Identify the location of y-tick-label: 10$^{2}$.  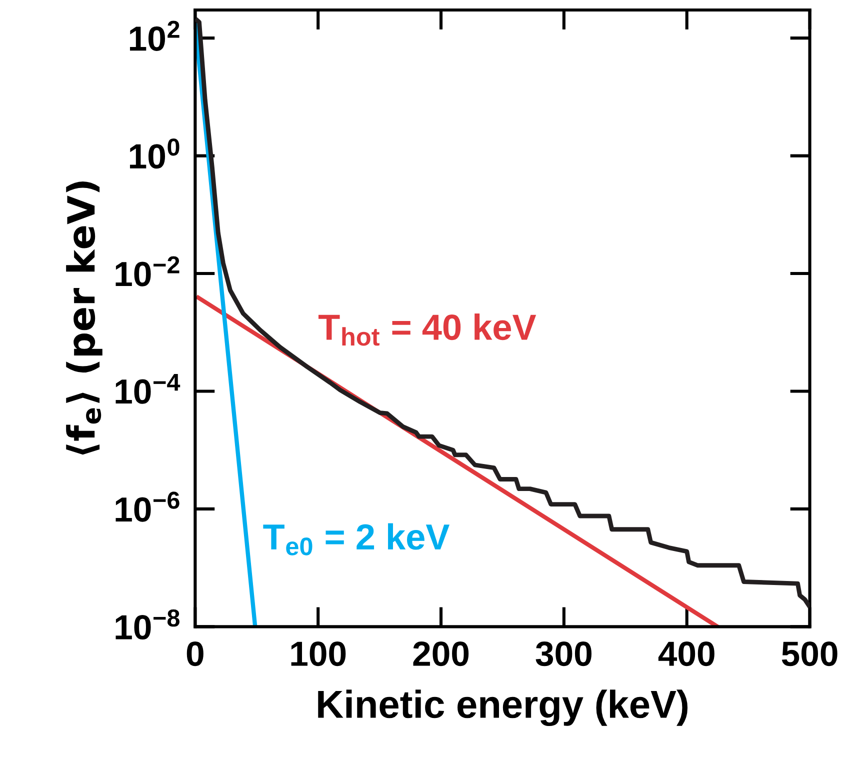
(155, 35).